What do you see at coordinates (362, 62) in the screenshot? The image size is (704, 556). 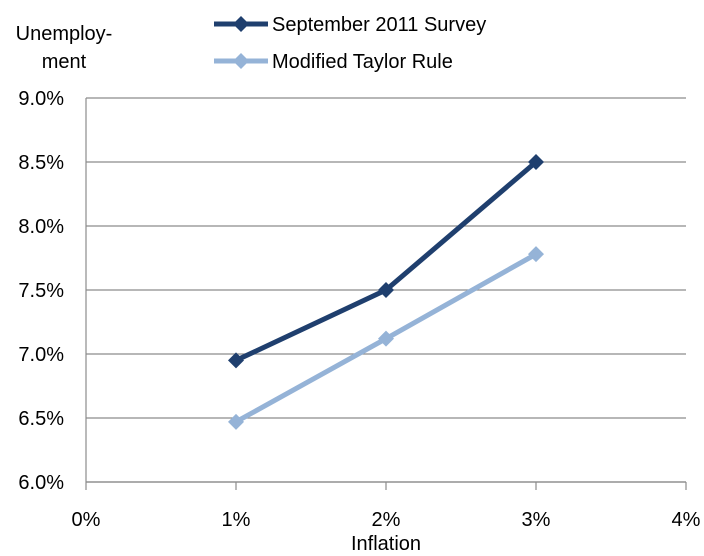 I see `legend-label: Modified Taylor Rule` at bounding box center [362, 62].